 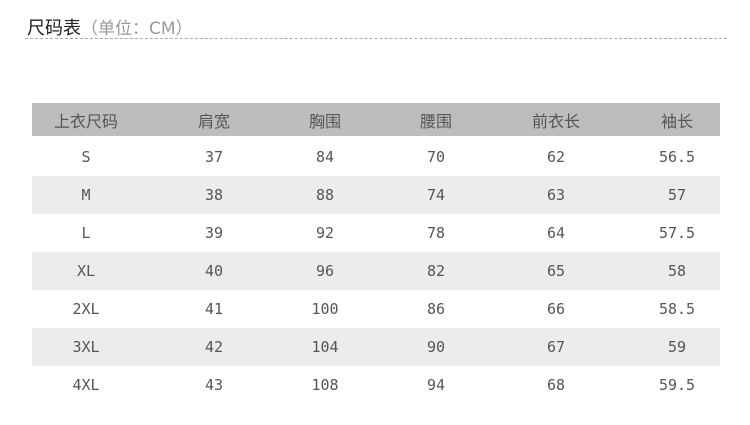 What do you see at coordinates (214, 157) in the screenshot?
I see `table-cell: 37` at bounding box center [214, 157].